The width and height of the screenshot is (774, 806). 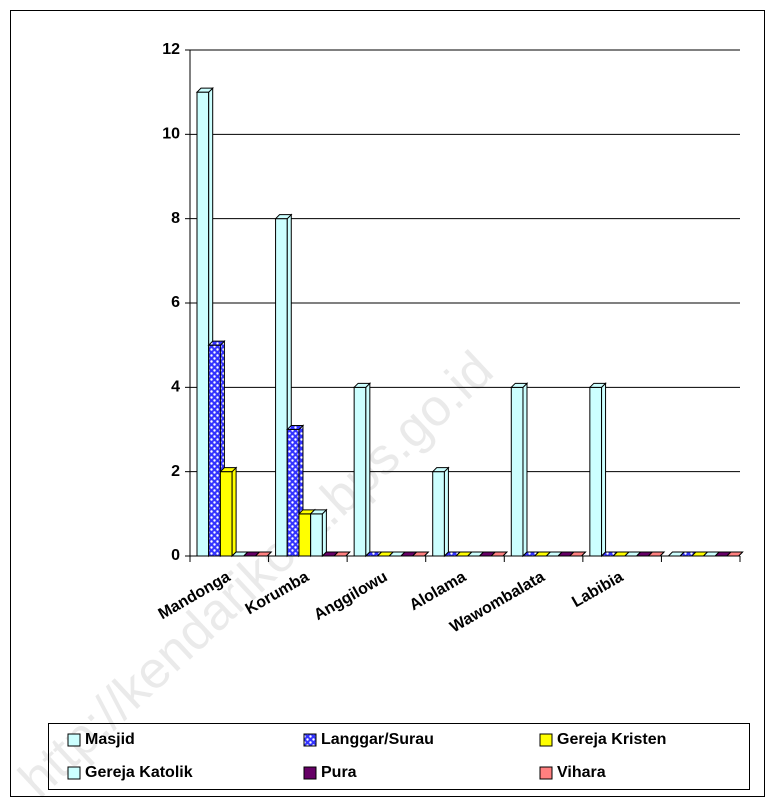 I want to click on legend-label: Pura, so click(x=339, y=772).